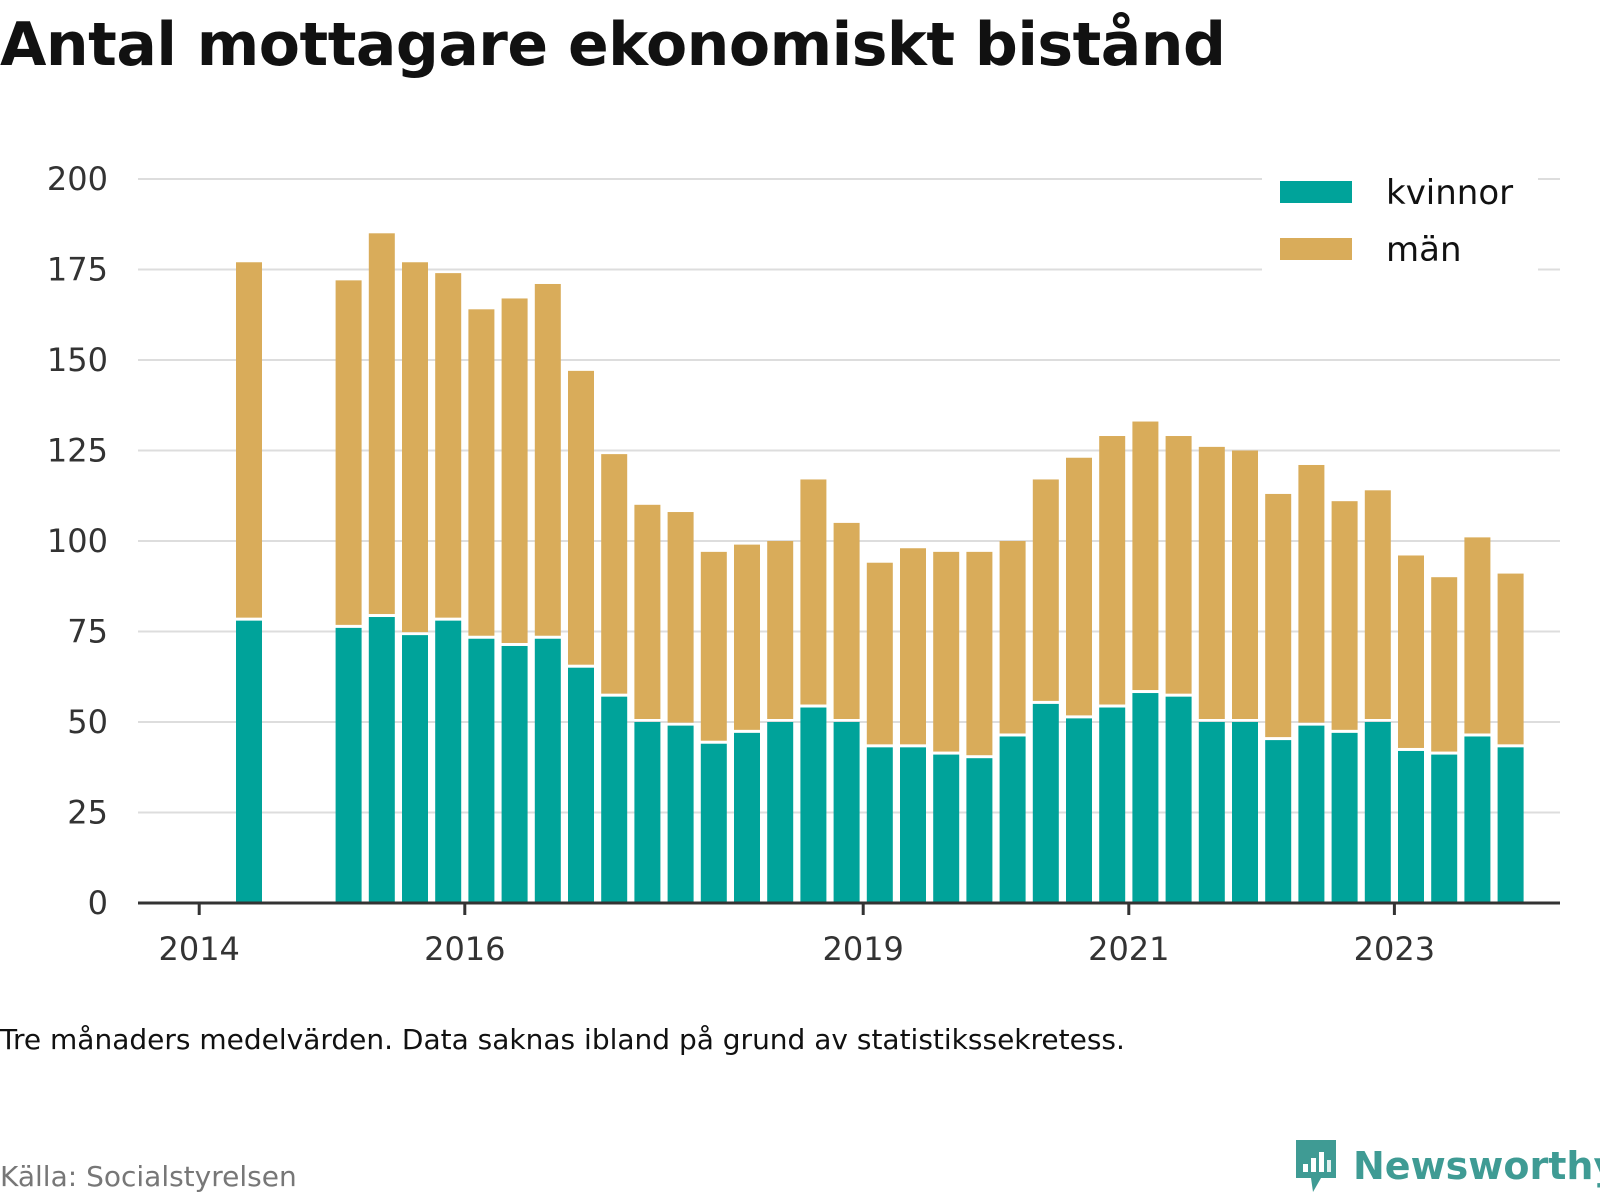 This screenshot has height=1200, width=1600. What do you see at coordinates (87, 813) in the screenshot?
I see `y-tick-label: 25` at bounding box center [87, 813].